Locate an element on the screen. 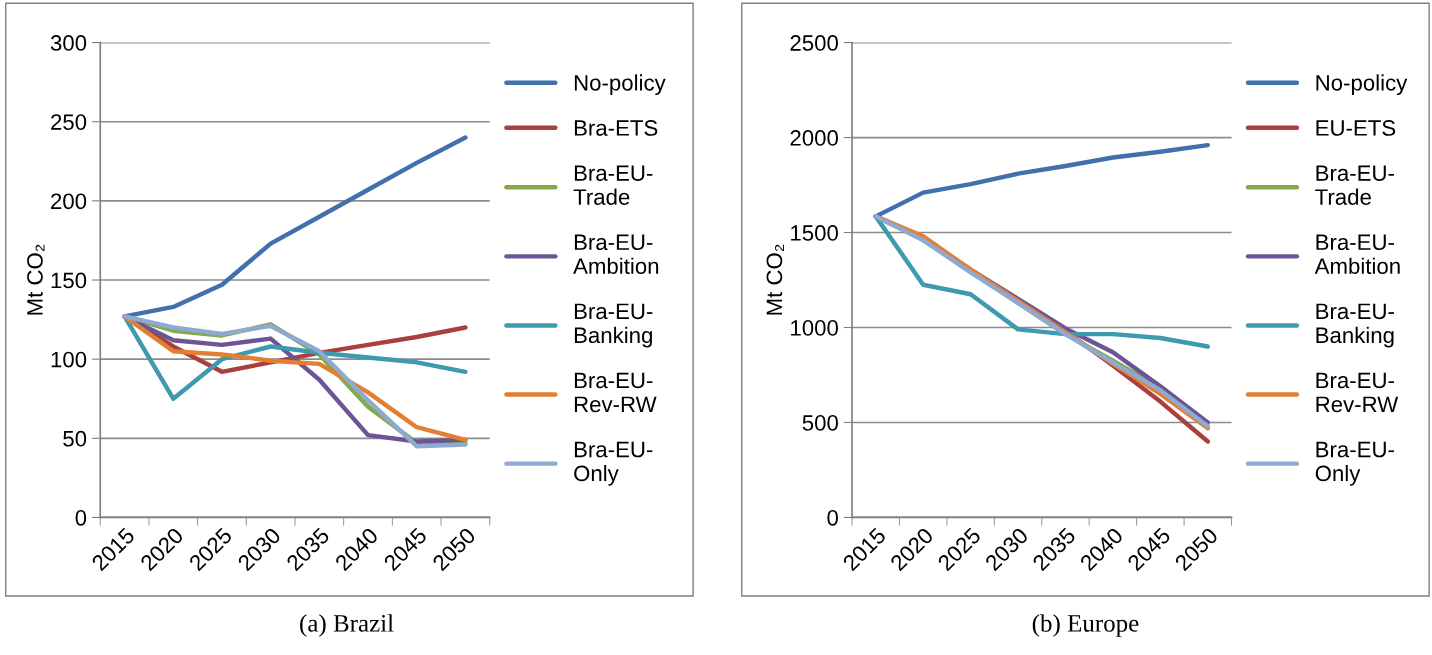  y-tick-label: 300 is located at coordinates (68, 43).